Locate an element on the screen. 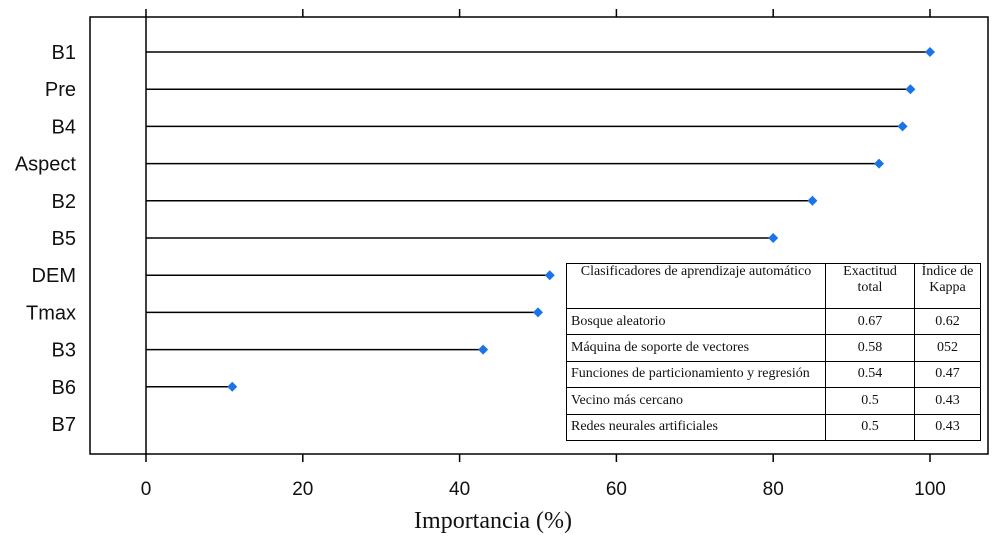 The height and width of the screenshot is (547, 993). table-cell-kappa: 052 is located at coordinates (947, 348).